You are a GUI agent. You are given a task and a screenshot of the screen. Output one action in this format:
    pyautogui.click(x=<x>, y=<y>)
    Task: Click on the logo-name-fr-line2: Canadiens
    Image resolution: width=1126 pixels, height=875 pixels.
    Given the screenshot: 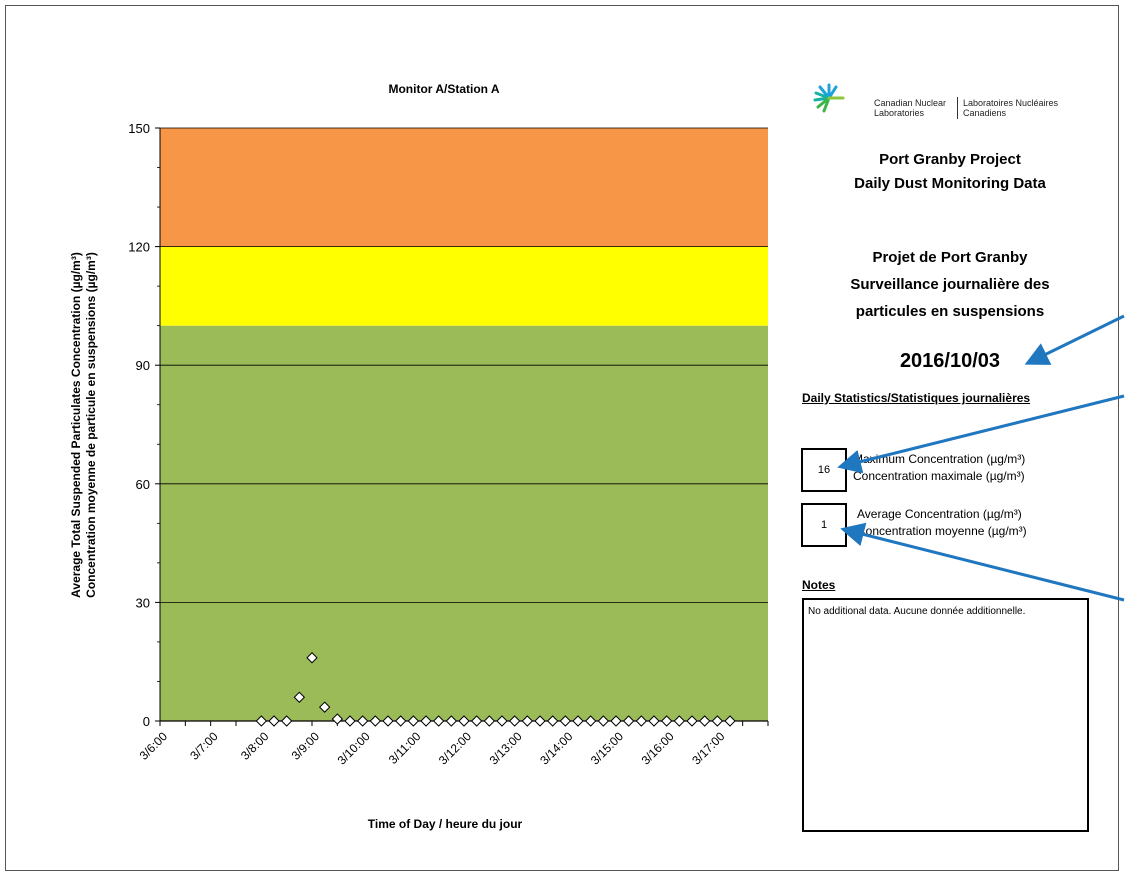 What is the action you would take?
    pyautogui.click(x=985, y=113)
    